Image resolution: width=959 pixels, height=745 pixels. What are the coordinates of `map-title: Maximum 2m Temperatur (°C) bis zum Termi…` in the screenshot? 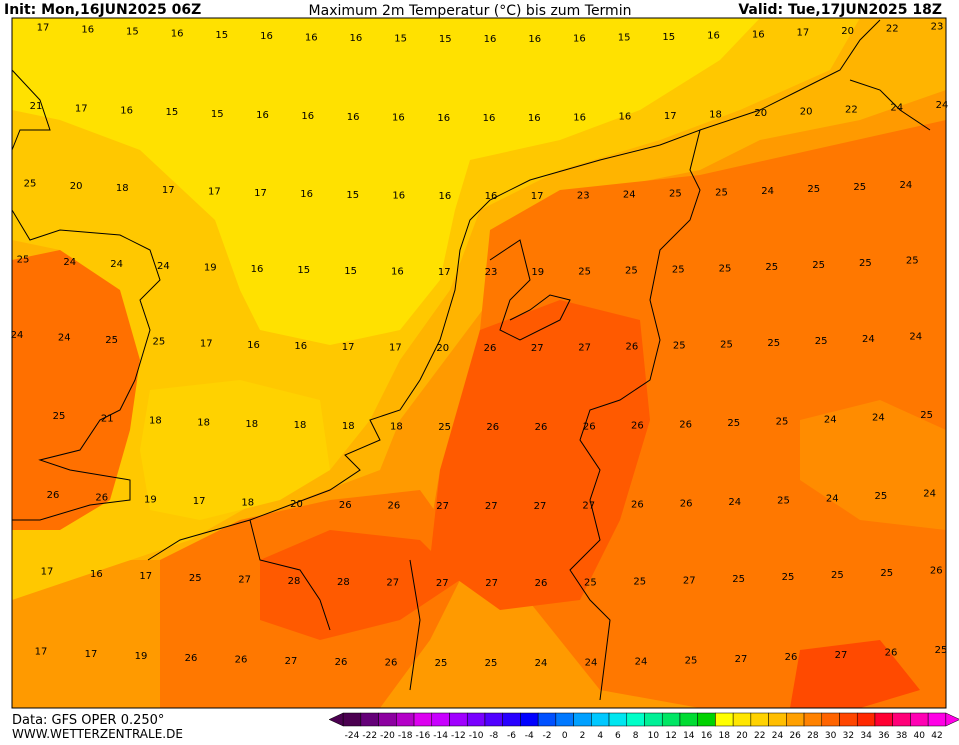 It's located at (470, 11).